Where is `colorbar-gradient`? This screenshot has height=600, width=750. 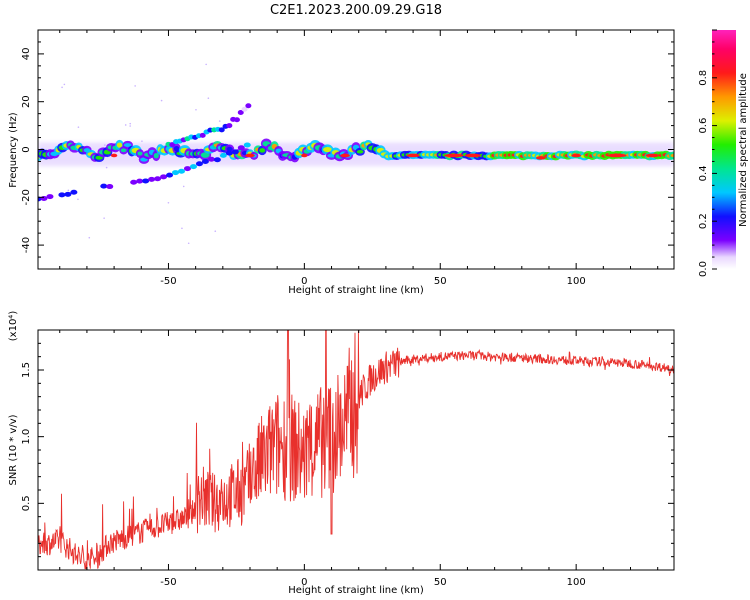 colorbar-gradient is located at coordinates (724, 149).